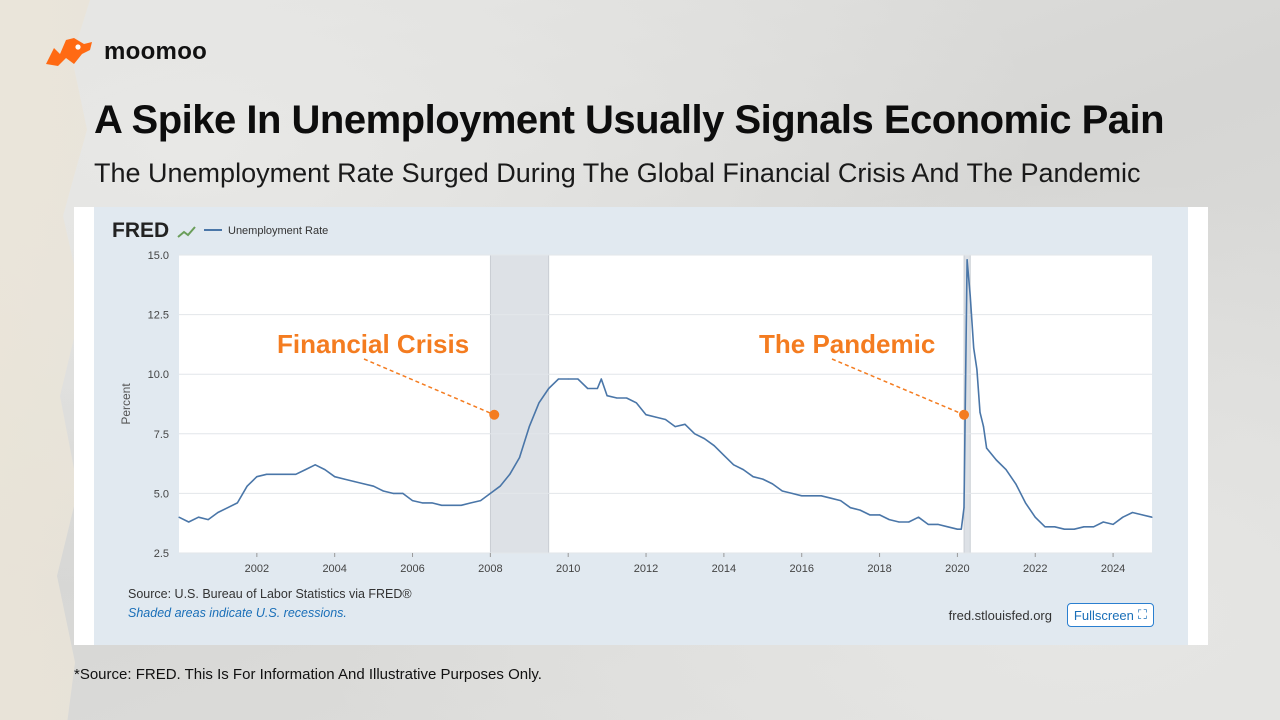  I want to click on y-tick-label: 15.0, so click(158, 256).